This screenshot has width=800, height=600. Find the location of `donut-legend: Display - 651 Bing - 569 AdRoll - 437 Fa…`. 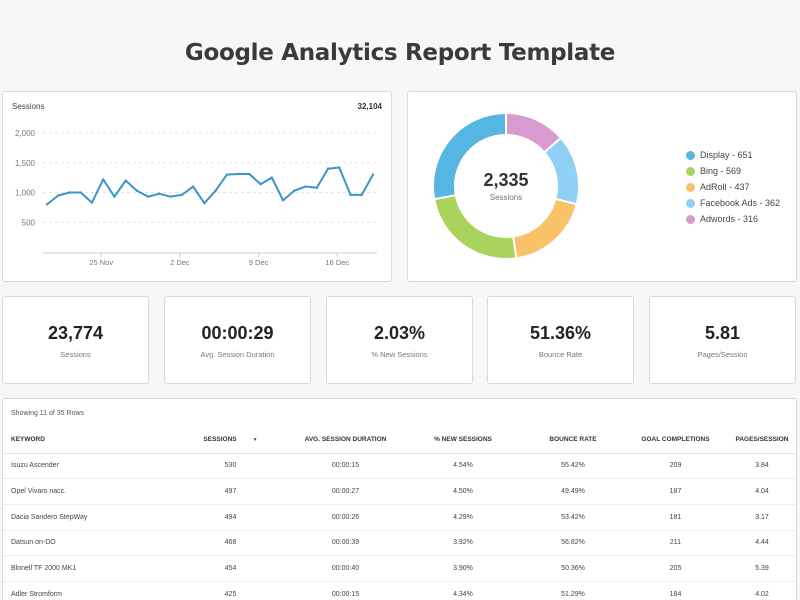

donut-legend: Display - 651 Bing - 569 AdRoll - 437 Fa… is located at coordinates (733, 187).